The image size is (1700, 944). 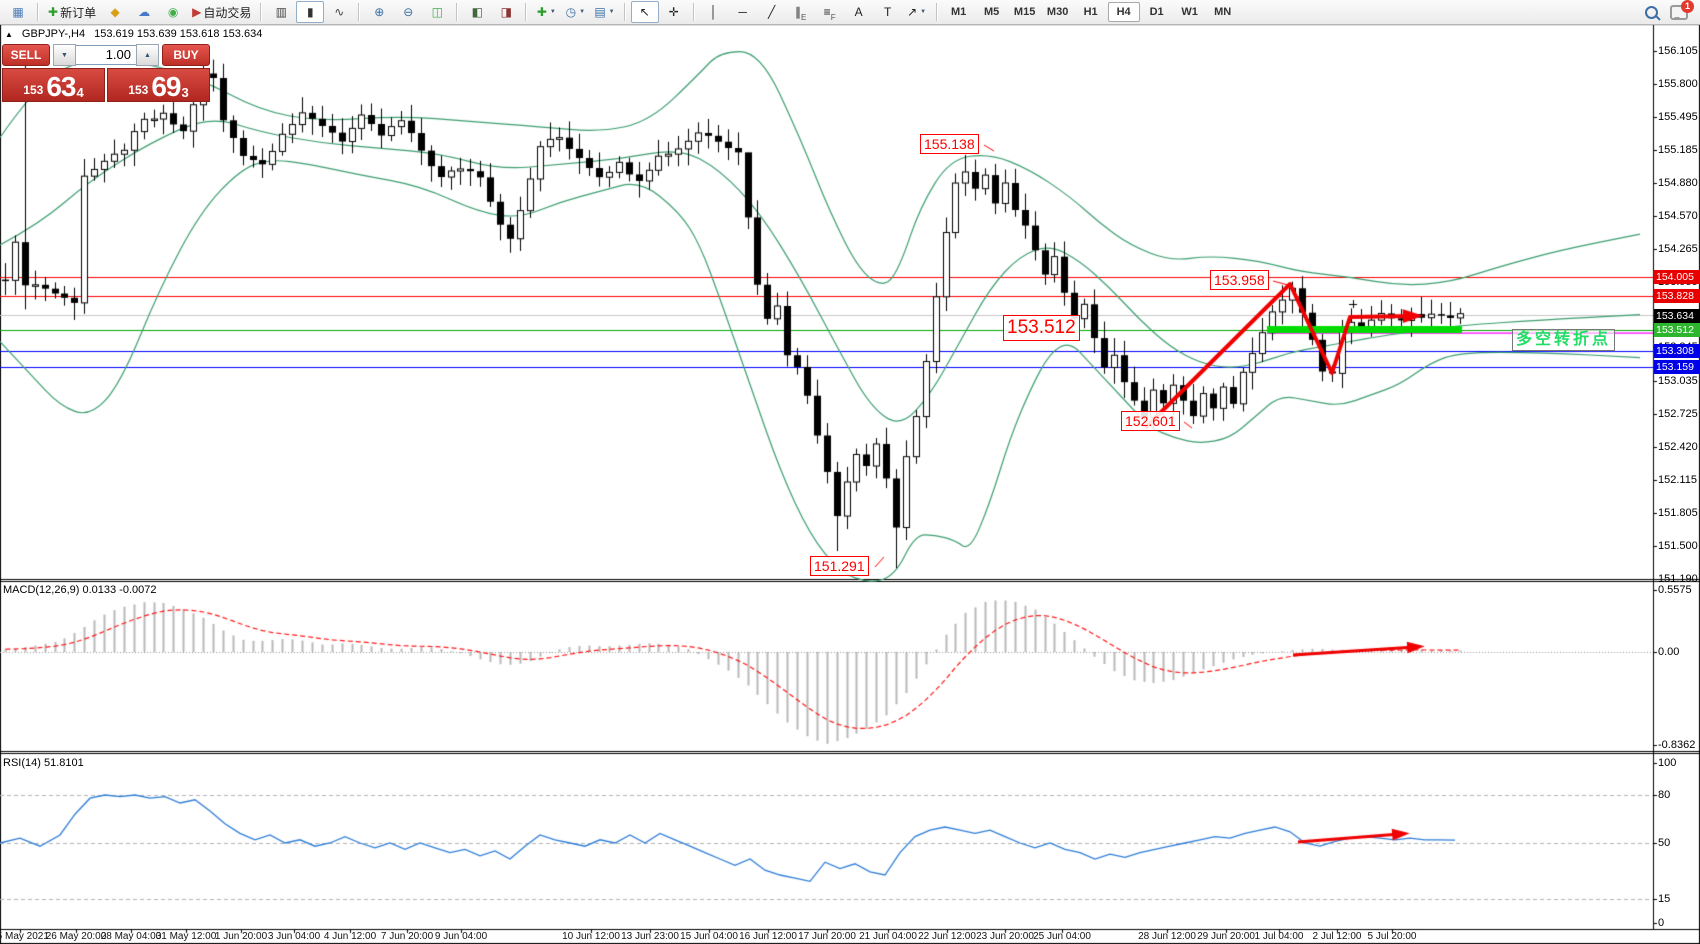 What do you see at coordinates (1677, 329) in the screenshot?
I see `price-level-badge: 153.512` at bounding box center [1677, 329].